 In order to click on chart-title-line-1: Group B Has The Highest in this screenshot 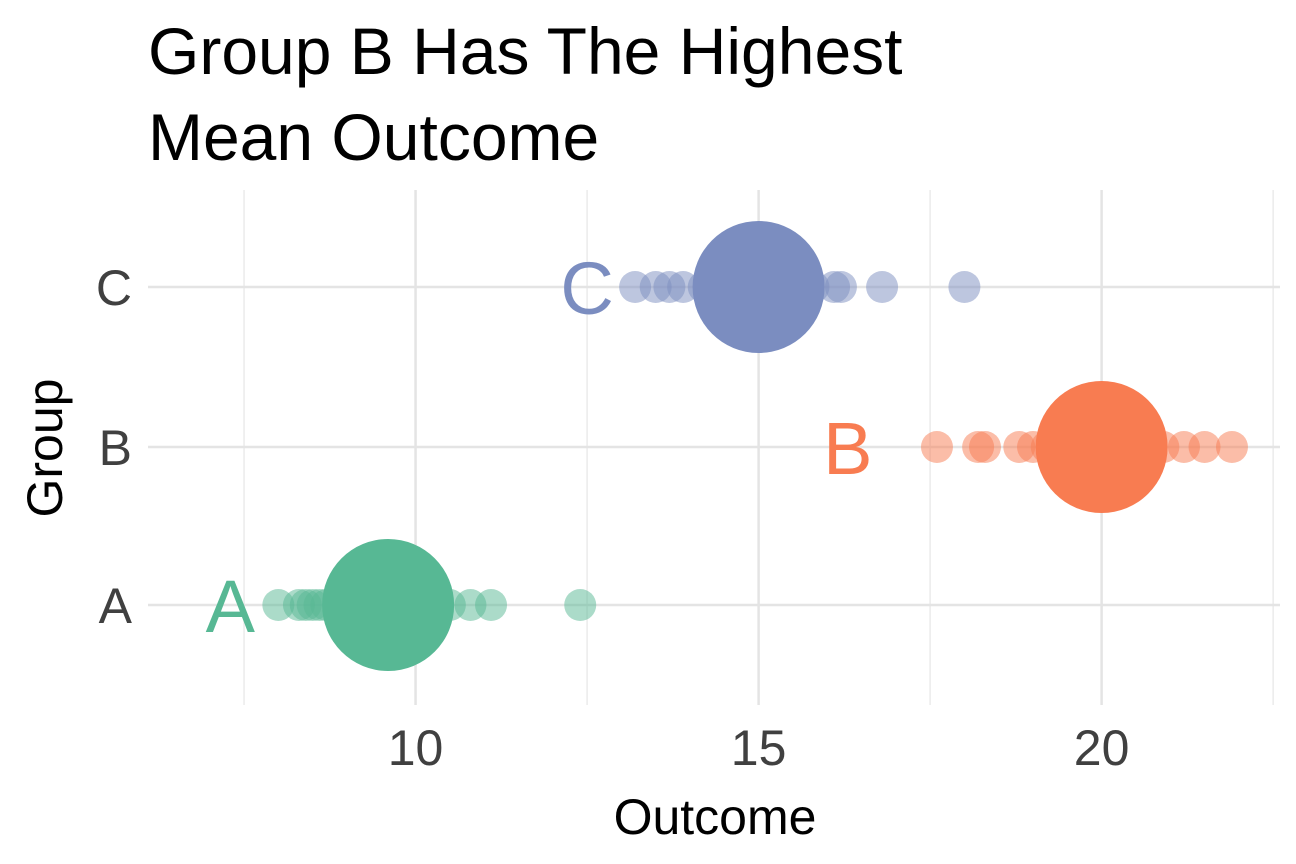, I will do `click(525, 51)`.